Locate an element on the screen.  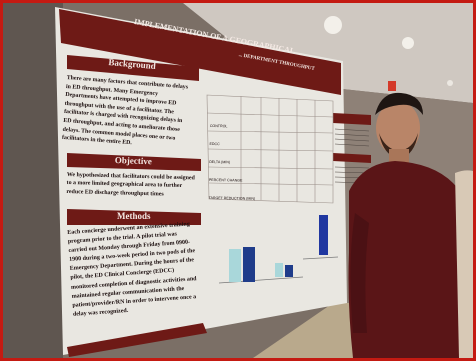
objective-heading: Objective is located at coordinates (133, 161).